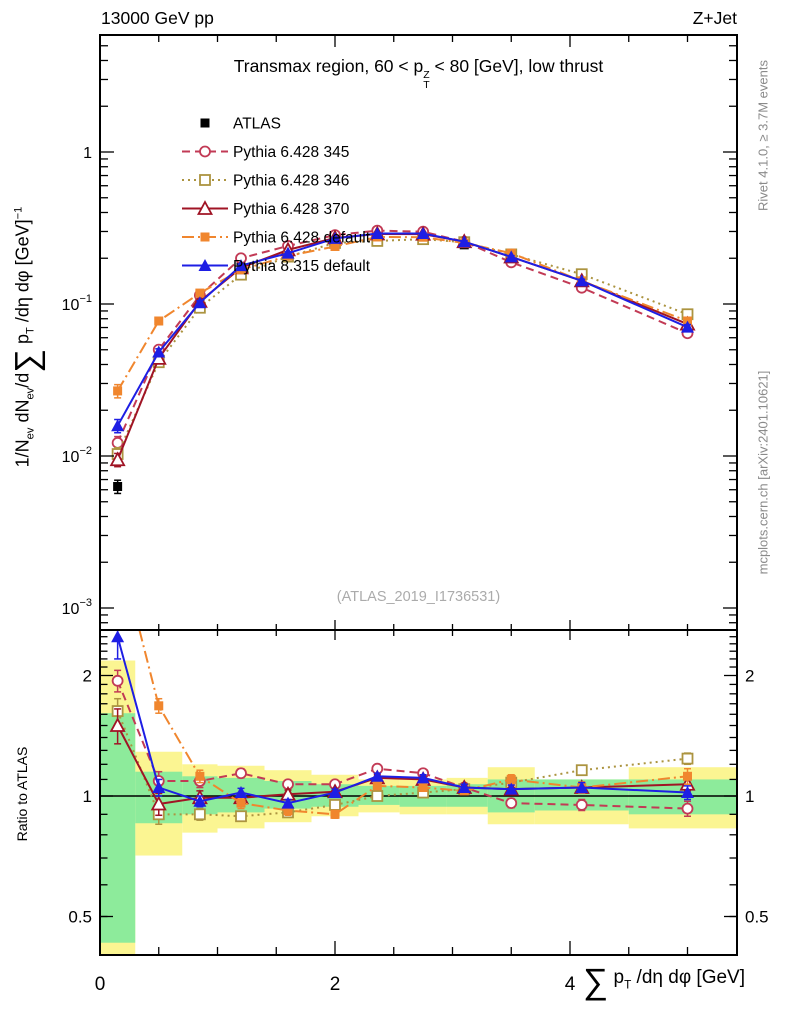 The image size is (786, 1024). I want to click on legend-label: Pythia 6.428 default, so click(302, 238).